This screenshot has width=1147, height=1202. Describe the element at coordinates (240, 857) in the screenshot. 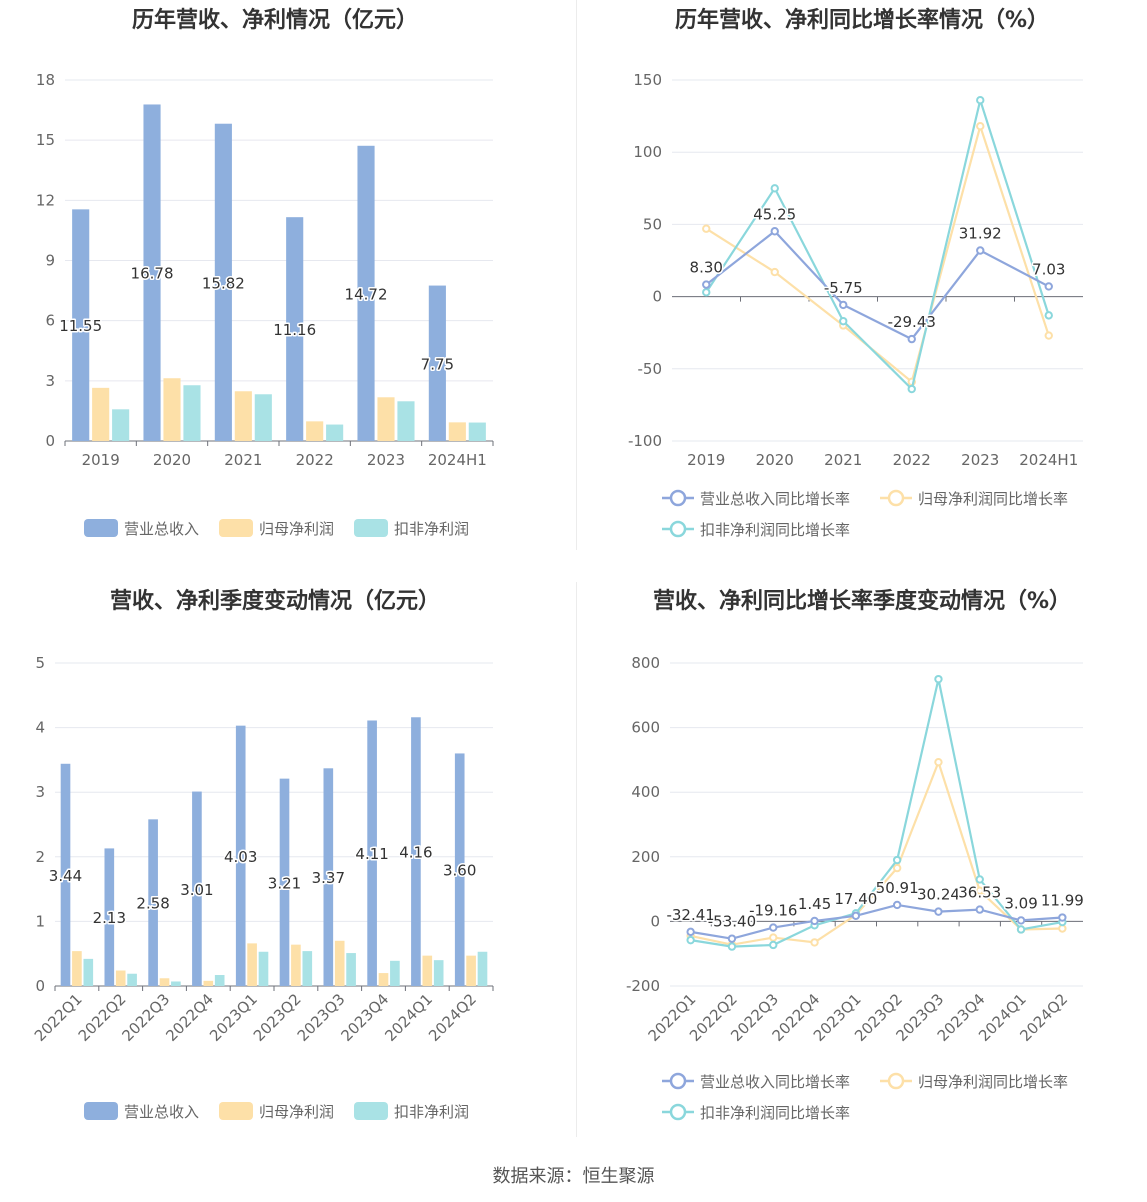

I see `bar-data-label: 4.03` at that location.